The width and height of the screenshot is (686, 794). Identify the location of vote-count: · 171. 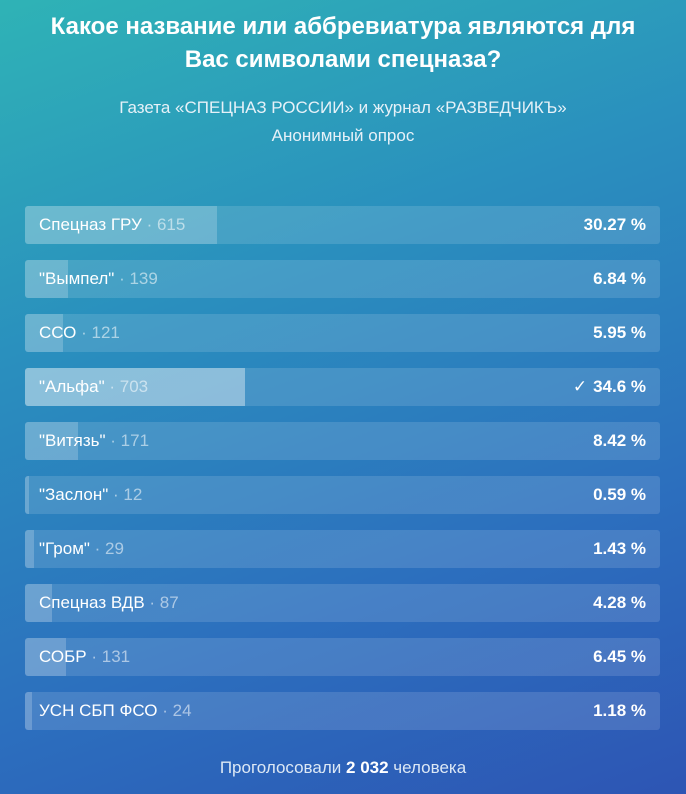
(130, 440).